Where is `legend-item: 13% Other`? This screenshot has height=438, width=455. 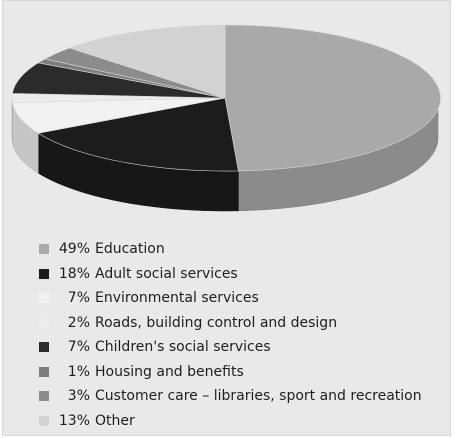
legend-item: 13% Other is located at coordinates (230, 421).